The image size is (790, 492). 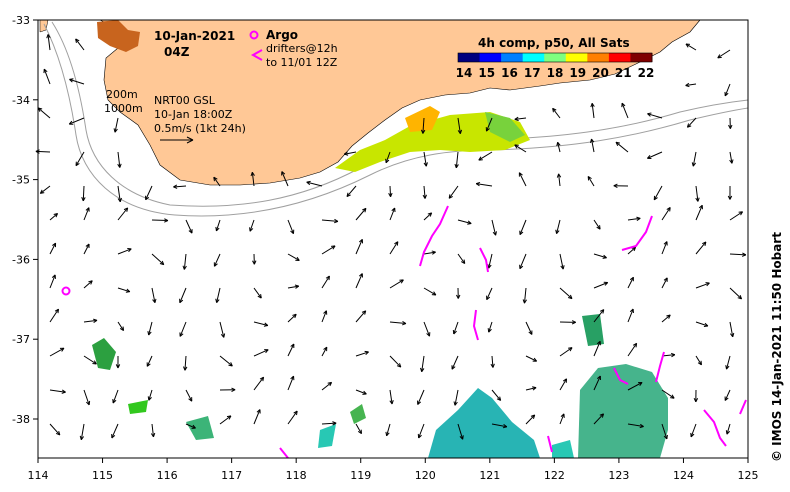 I want to click on argo-legend-icon, so click(x=254, y=35).